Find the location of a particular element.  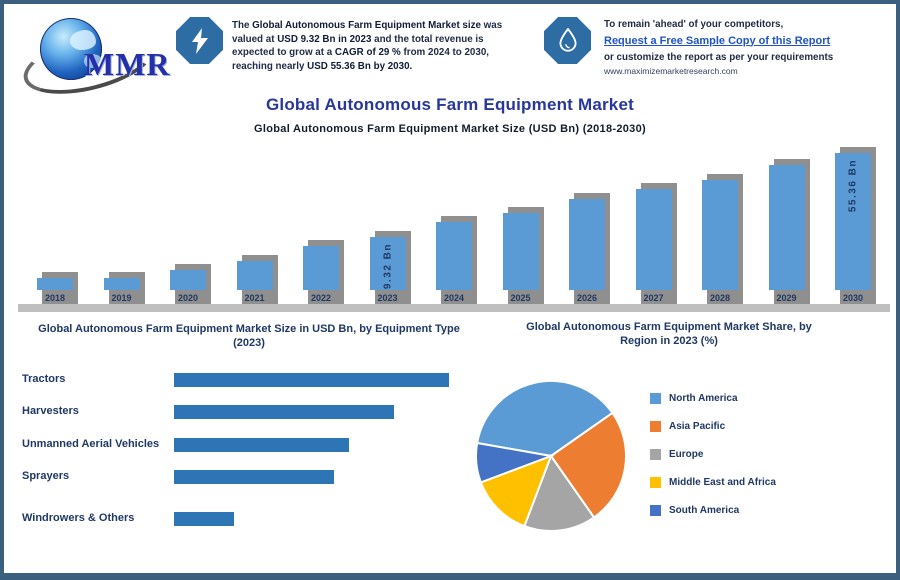

legend-label: Europe is located at coordinates (686, 454).